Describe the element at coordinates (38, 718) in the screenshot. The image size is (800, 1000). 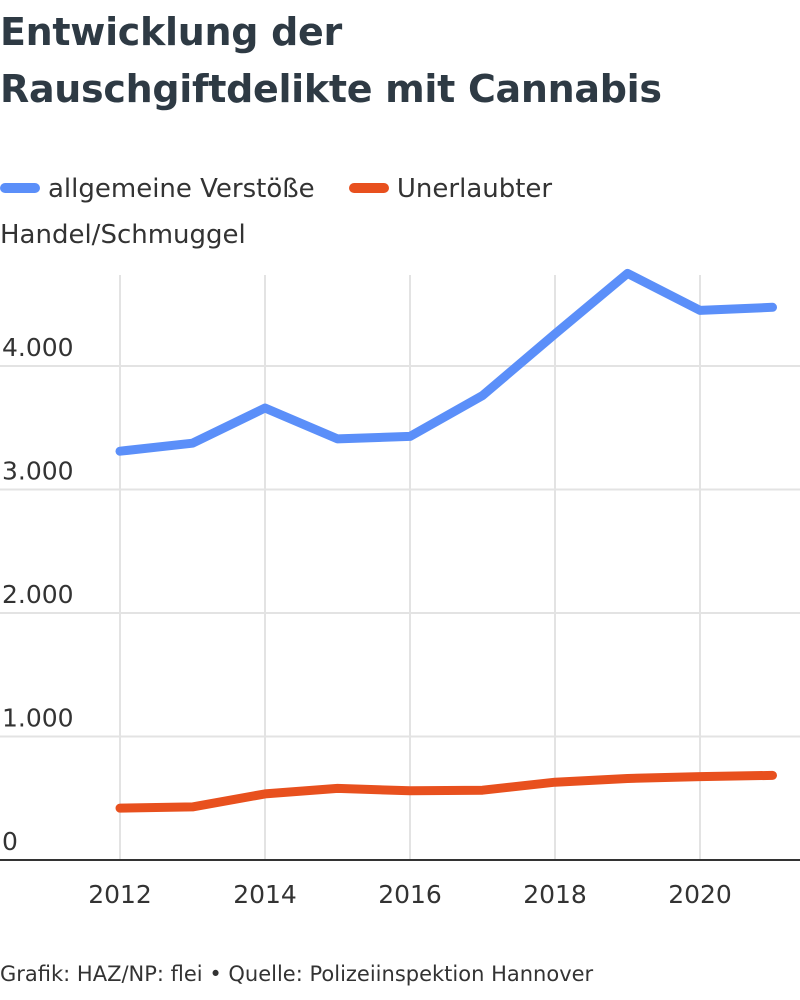
I see `y-tick-label-1000: 1.000` at that location.